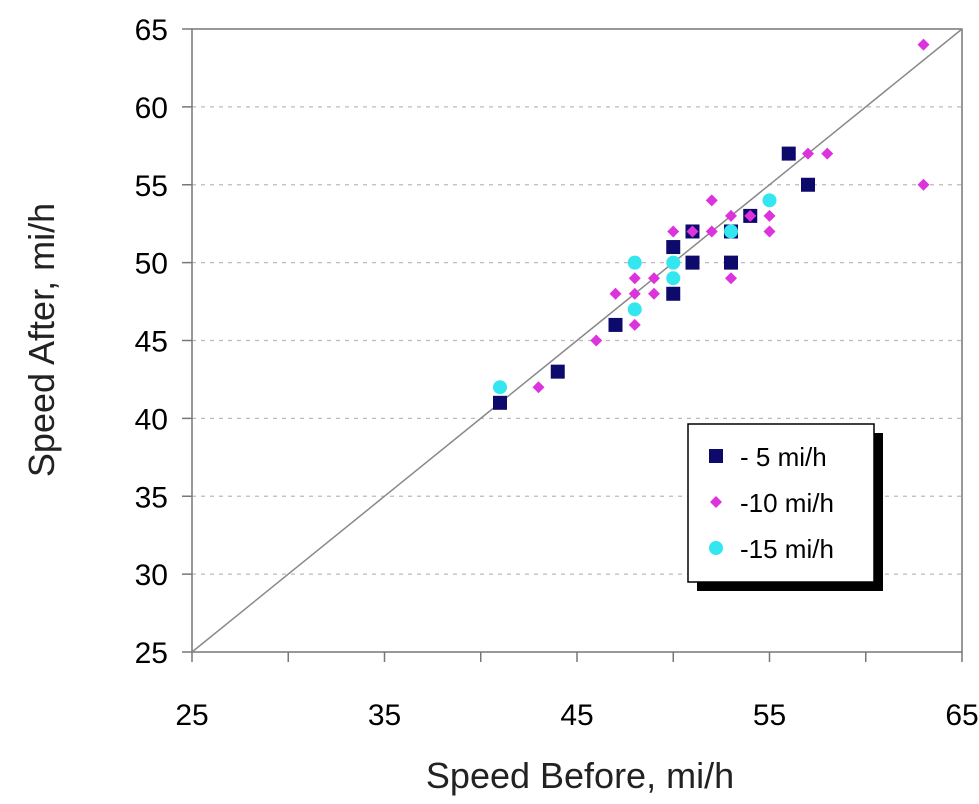 The height and width of the screenshot is (804, 979). I want to click on y-tick-label-65: 65, so click(151, 30).